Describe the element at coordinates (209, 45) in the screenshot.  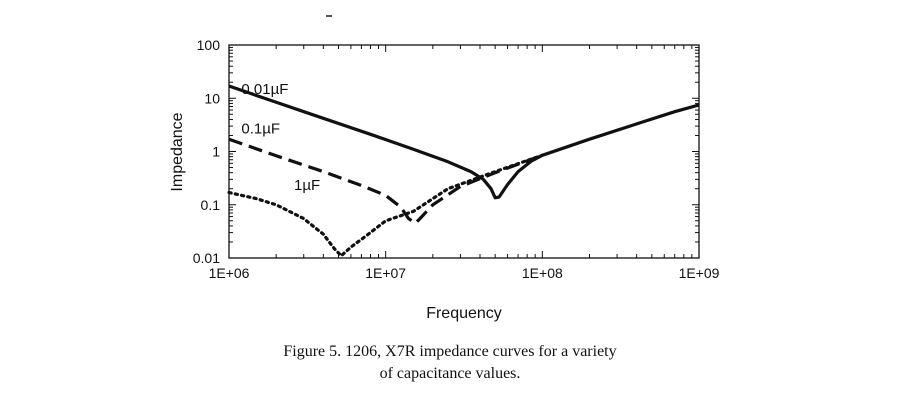
I see `y-tick-label: 100` at that location.